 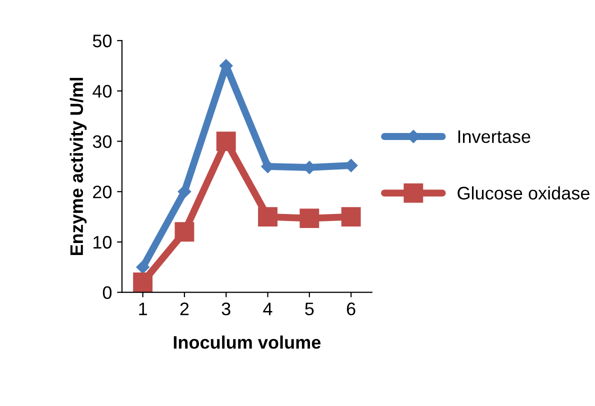 What do you see at coordinates (103, 242) in the screenshot?
I see `y-tick-label: 10` at bounding box center [103, 242].